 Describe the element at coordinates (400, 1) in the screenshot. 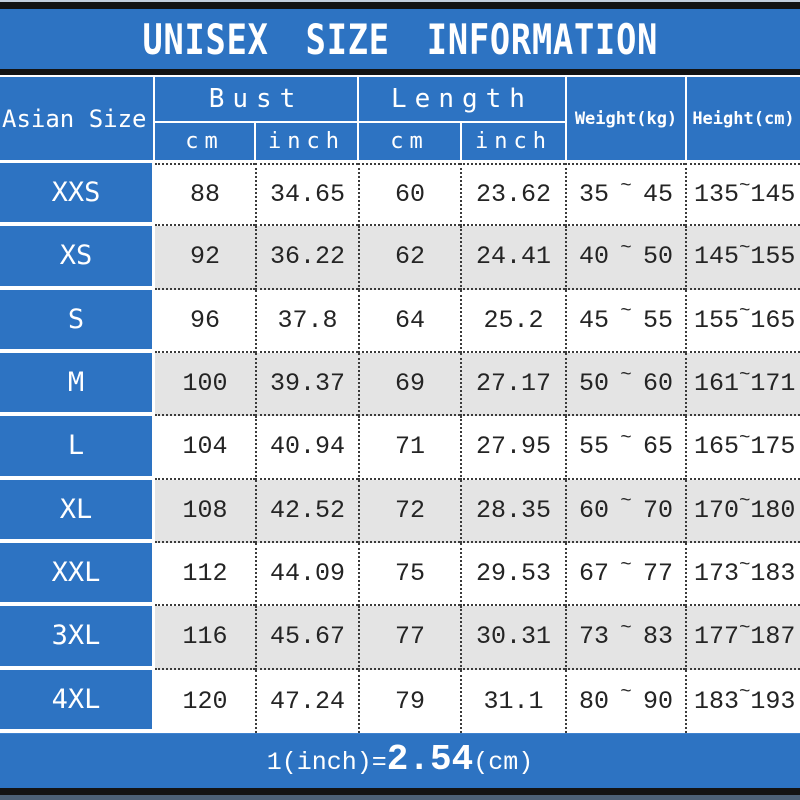

I see `top-edge-divider` at that location.